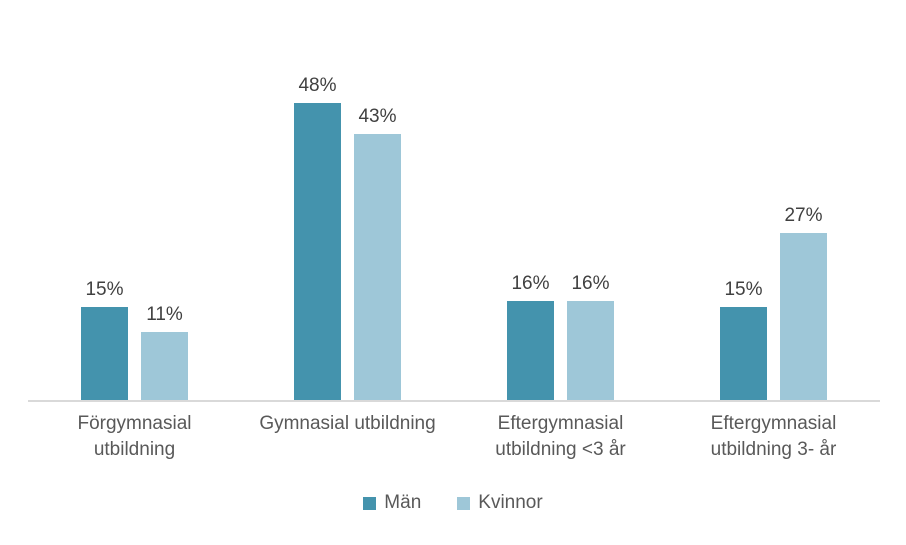  I want to click on category-label: Eftergymnasial utbildning <3 år, so click(560, 436).